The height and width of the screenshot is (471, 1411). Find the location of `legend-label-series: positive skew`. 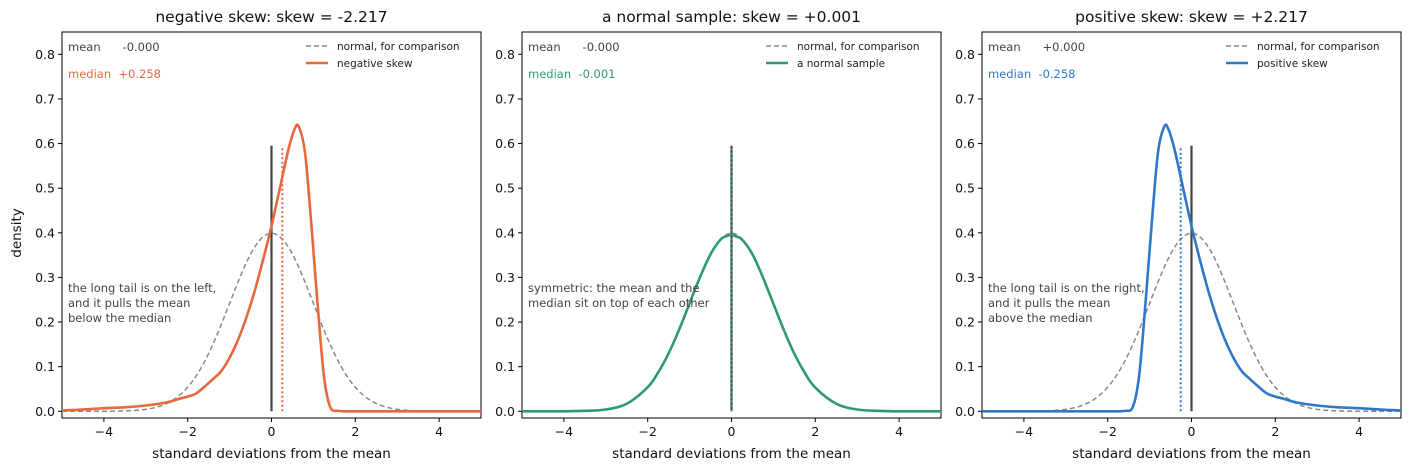

legend-label-series: positive skew is located at coordinates (1292, 64).